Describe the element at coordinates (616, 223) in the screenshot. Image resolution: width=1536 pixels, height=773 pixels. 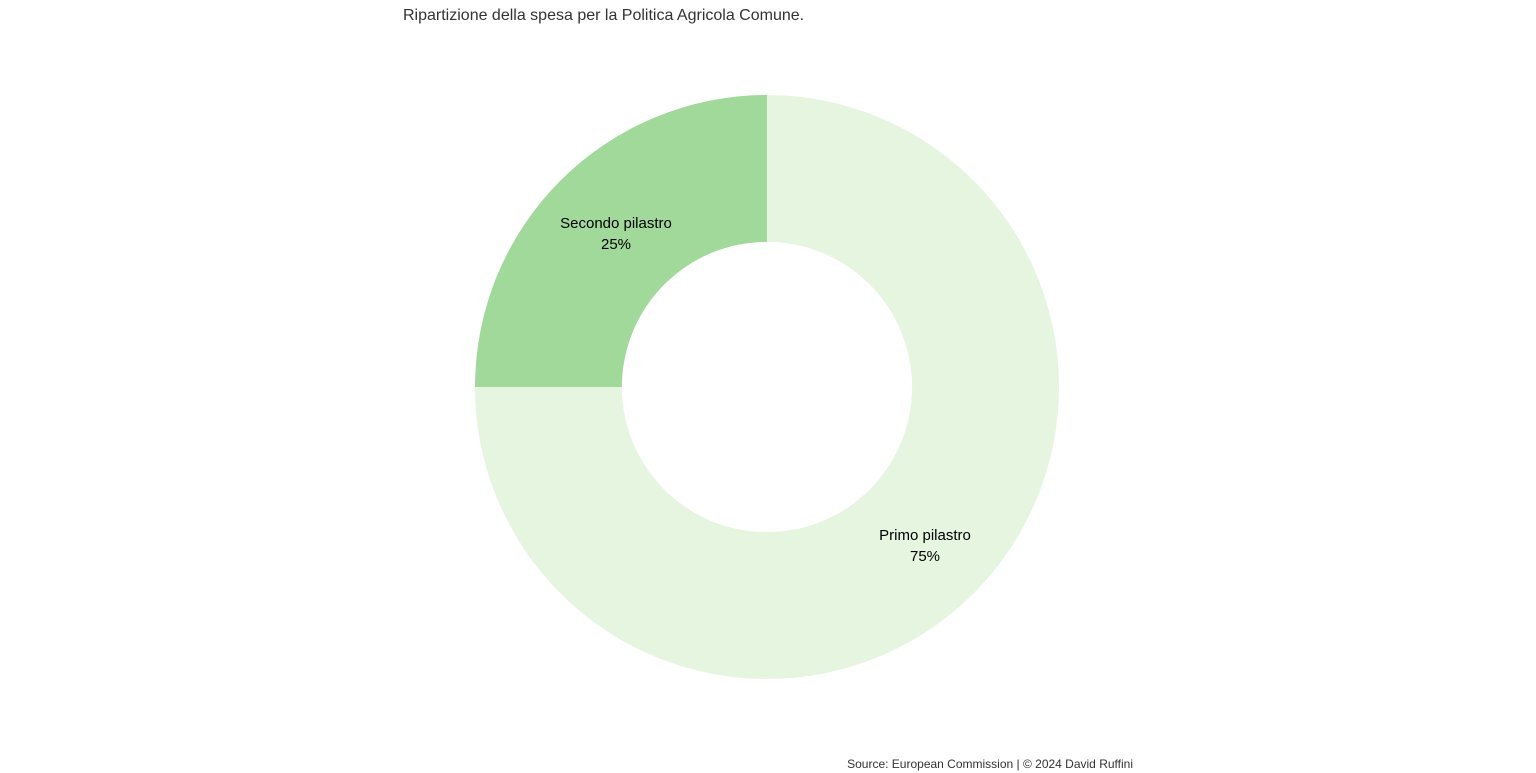
I see `data-label-name: Secondo pilastro` at that location.